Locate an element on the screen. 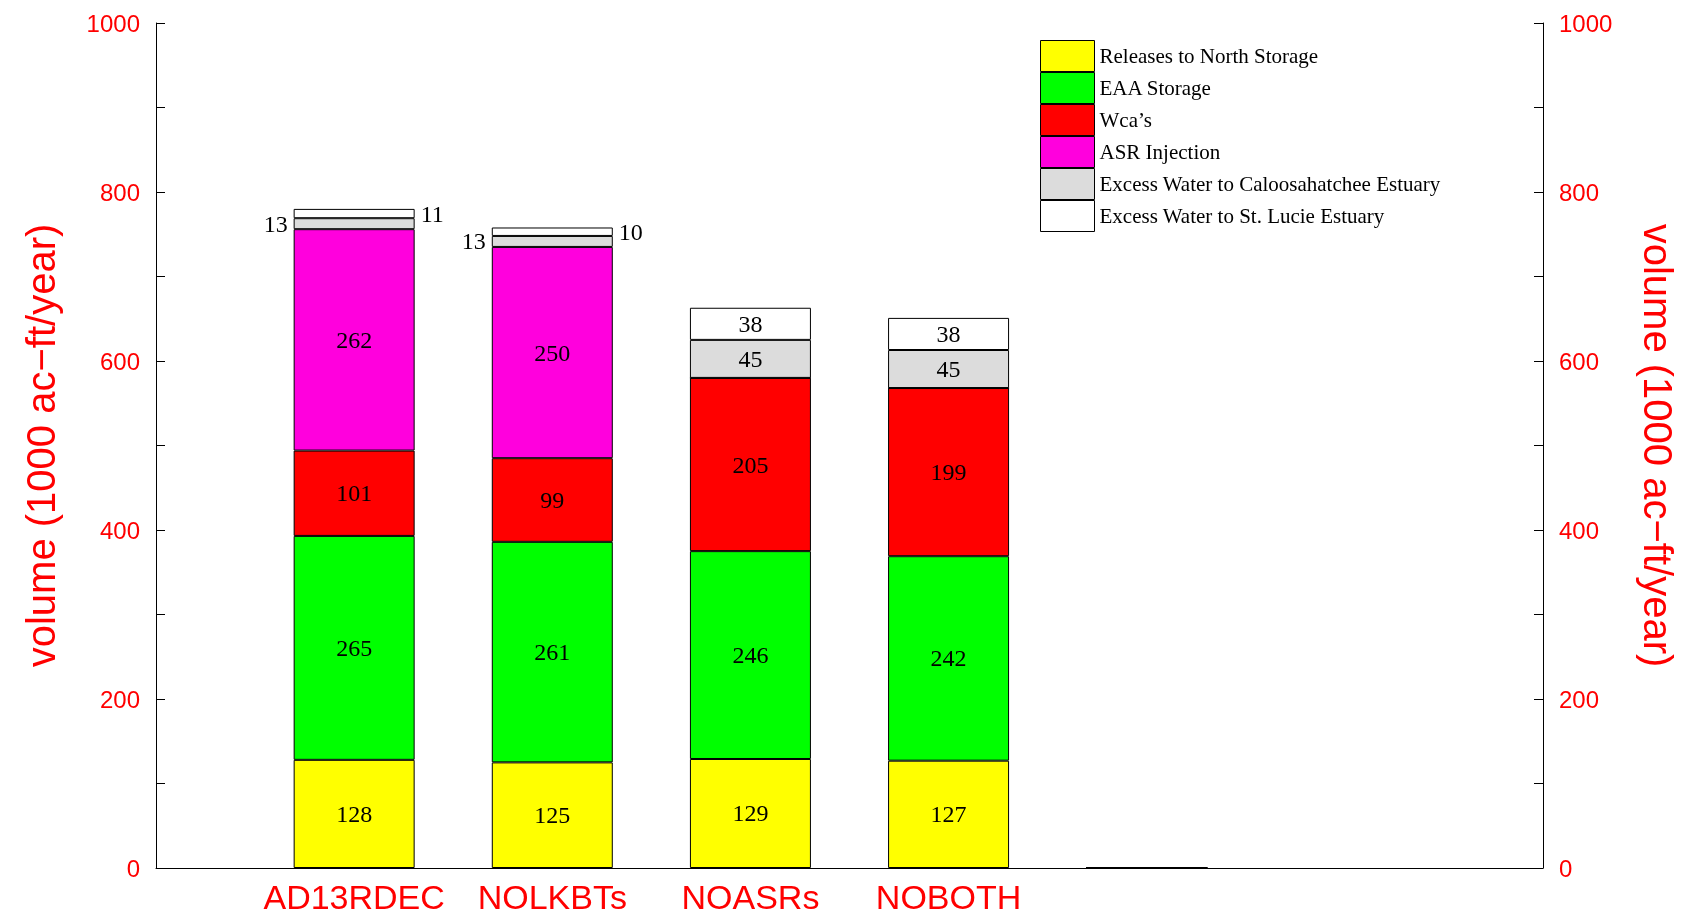  legend-label: Excess Water to St. Lucie Estuary is located at coordinates (1242, 216).